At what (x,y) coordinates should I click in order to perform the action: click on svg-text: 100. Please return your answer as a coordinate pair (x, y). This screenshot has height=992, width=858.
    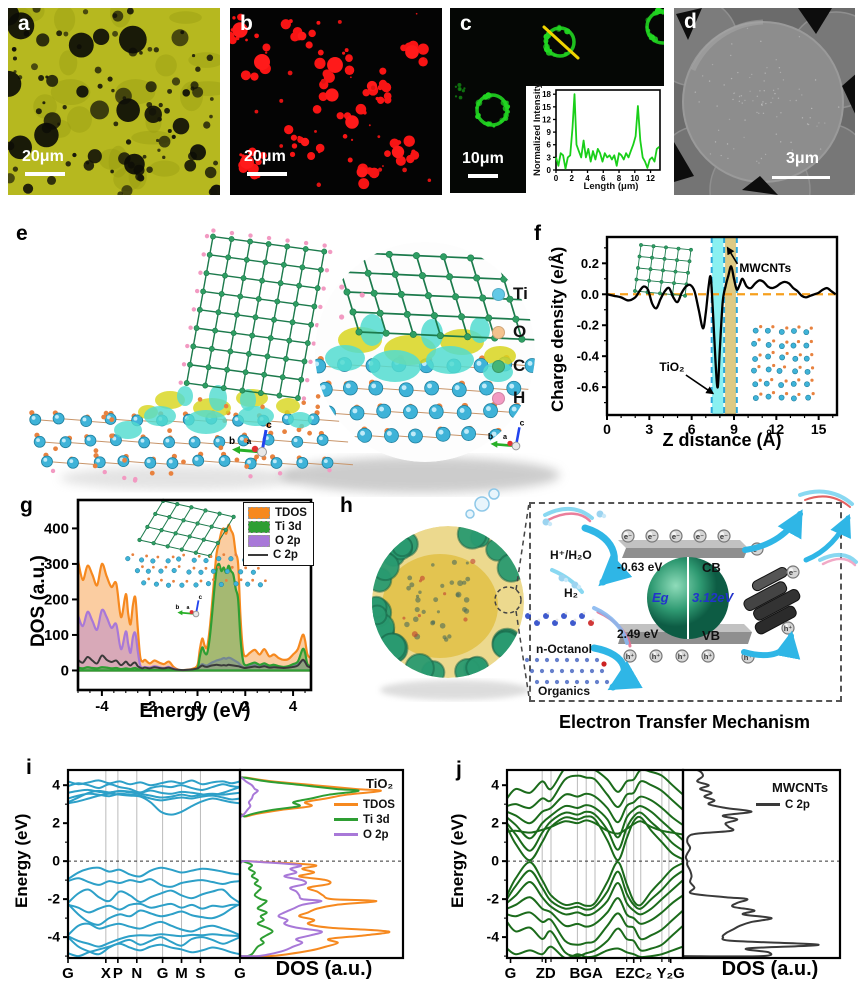
    Looking at the image, I should click on (56, 635).